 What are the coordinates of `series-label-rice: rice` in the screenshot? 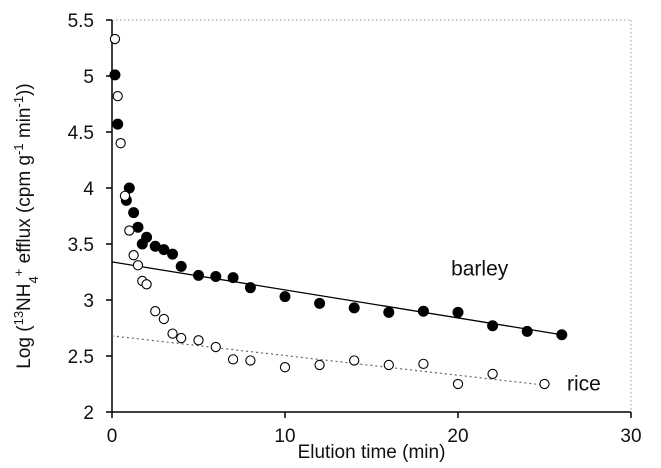 It's located at (584, 384).